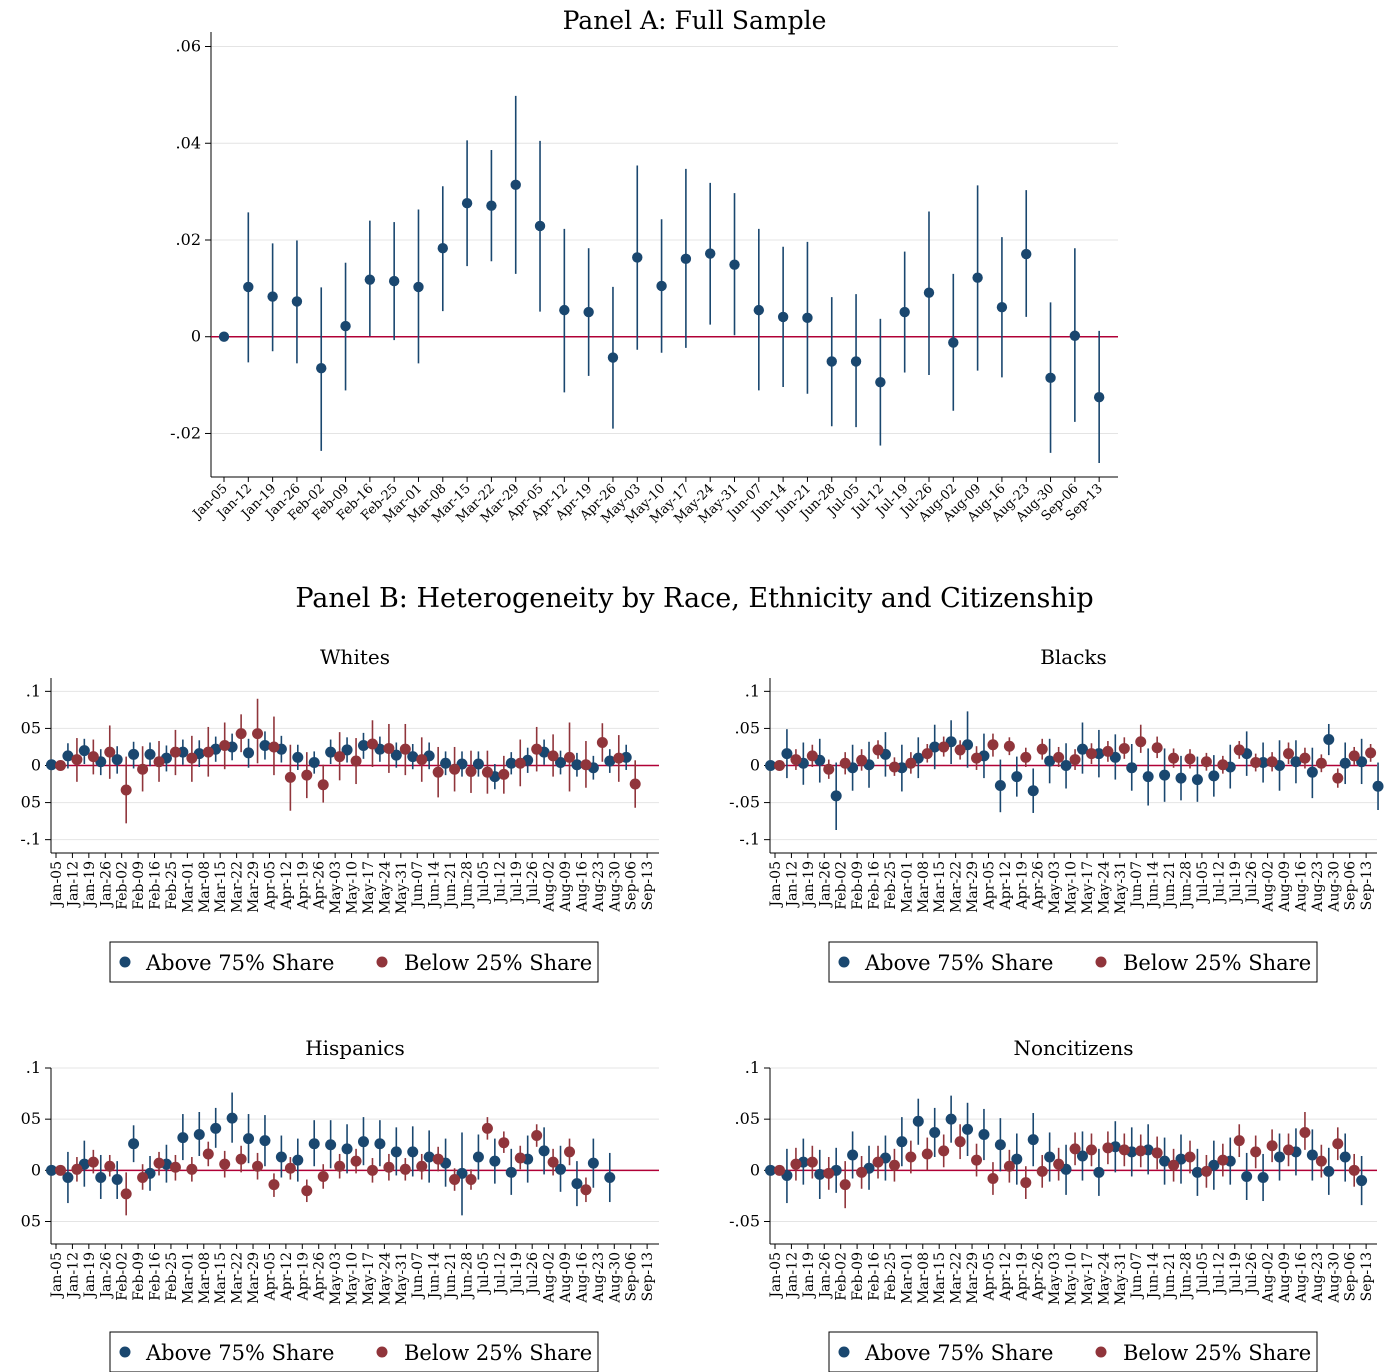  What do you see at coordinates (858, 885) in the screenshot?
I see `x-tick-label: Feb-09` at bounding box center [858, 885].